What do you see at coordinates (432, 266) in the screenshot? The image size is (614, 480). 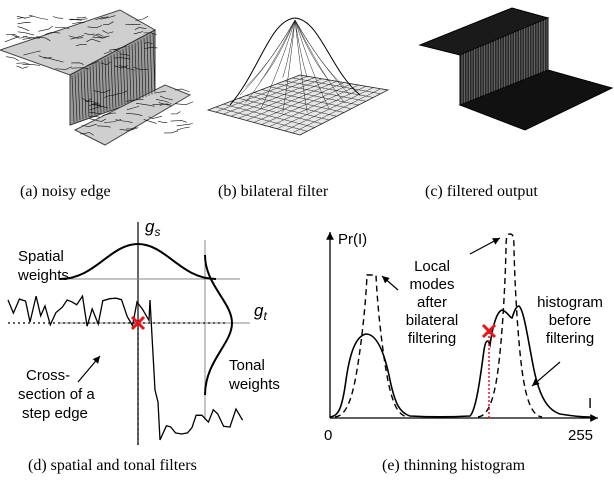 I see `svg-text: Local` at bounding box center [432, 266].